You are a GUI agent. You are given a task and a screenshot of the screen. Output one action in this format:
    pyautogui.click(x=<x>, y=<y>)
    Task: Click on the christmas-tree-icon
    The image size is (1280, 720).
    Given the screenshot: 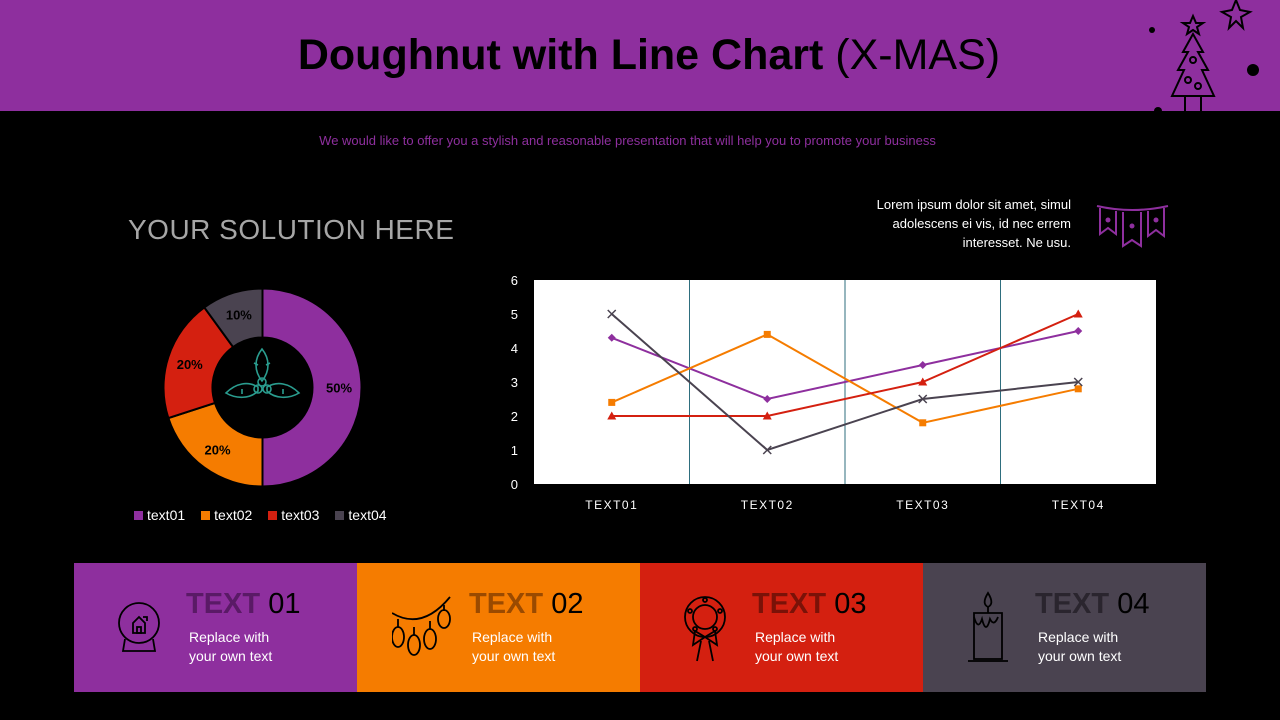 What is the action you would take?
    pyautogui.click(x=1204, y=55)
    